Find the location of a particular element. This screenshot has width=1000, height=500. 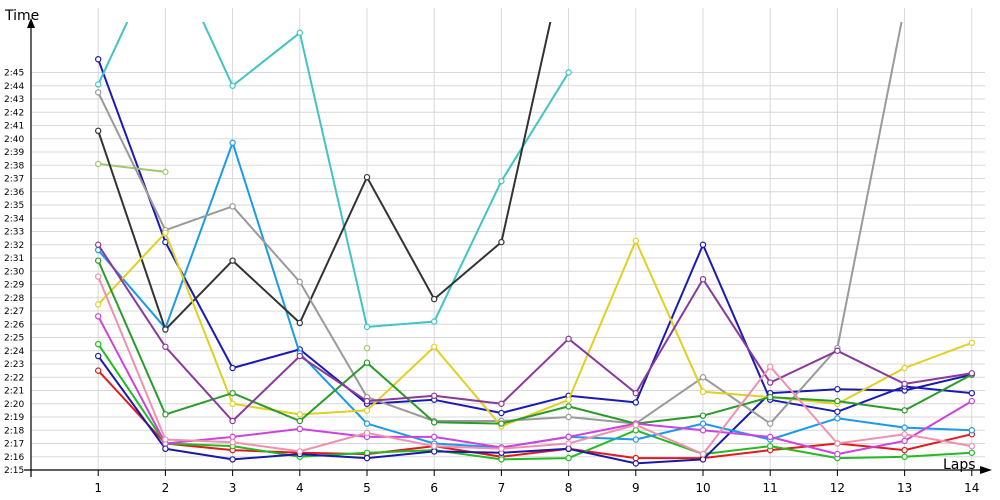

y-tick-label: 2:28 is located at coordinates (14, 299).